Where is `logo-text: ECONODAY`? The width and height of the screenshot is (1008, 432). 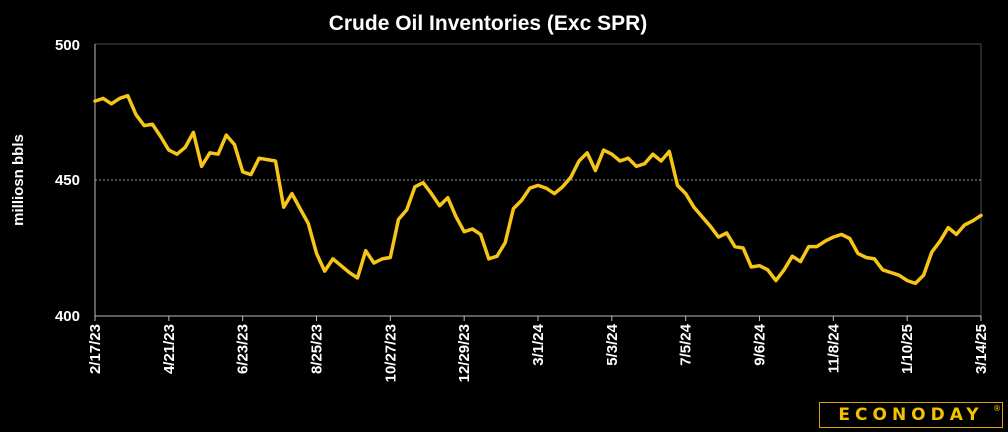
logo-text: ECONODAY is located at coordinates (911, 415).